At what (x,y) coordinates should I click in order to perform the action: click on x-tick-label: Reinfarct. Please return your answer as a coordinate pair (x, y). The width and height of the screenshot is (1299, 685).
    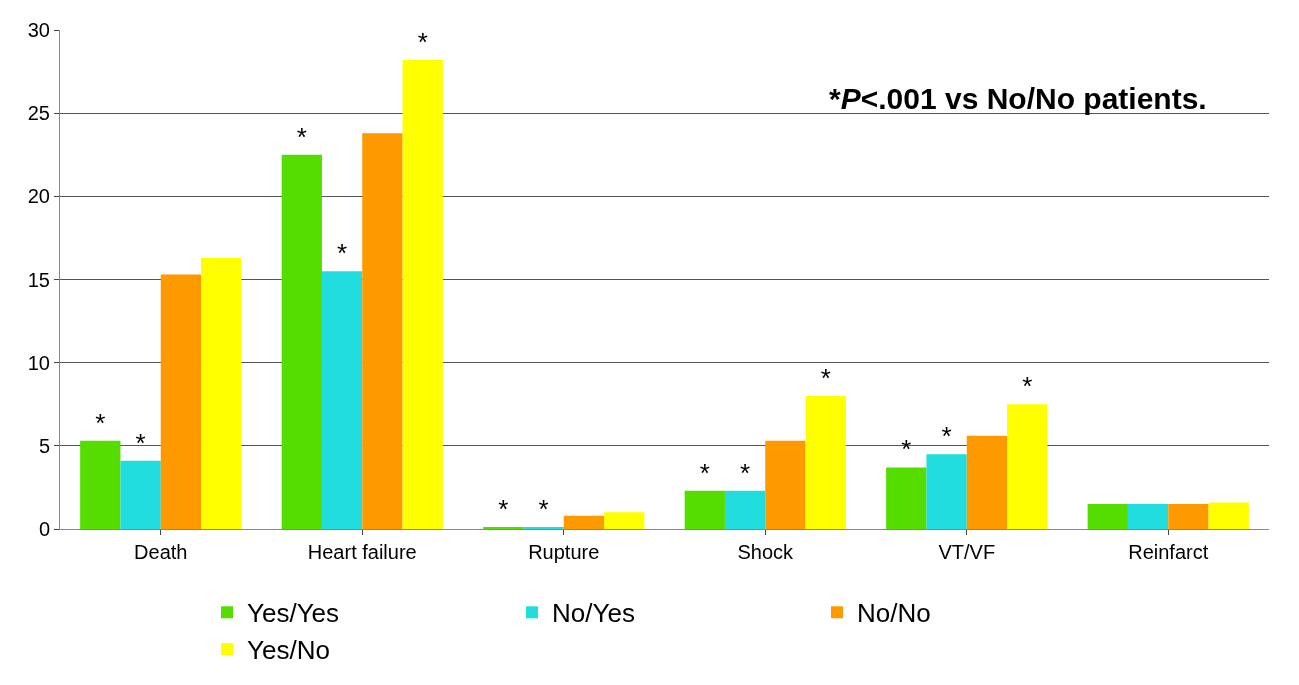
    Looking at the image, I should click on (1168, 552).